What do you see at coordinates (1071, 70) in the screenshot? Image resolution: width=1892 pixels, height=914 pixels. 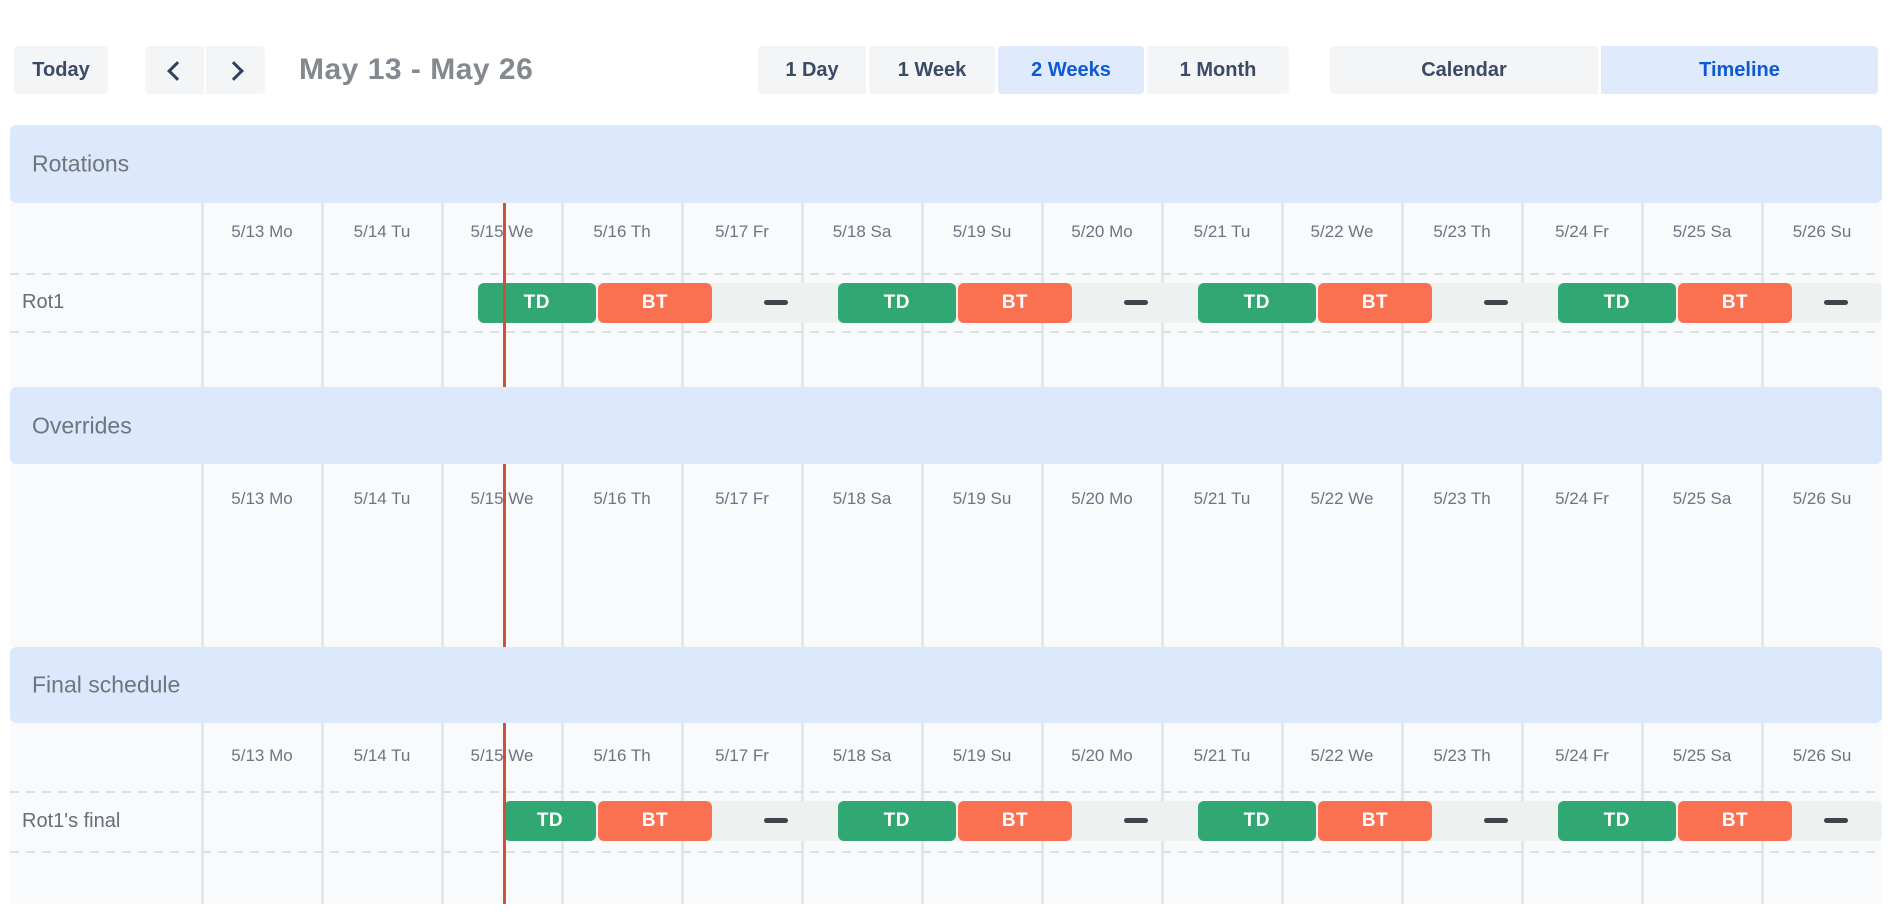 I see `view-button-2-weeks: 2 Weeks` at bounding box center [1071, 70].